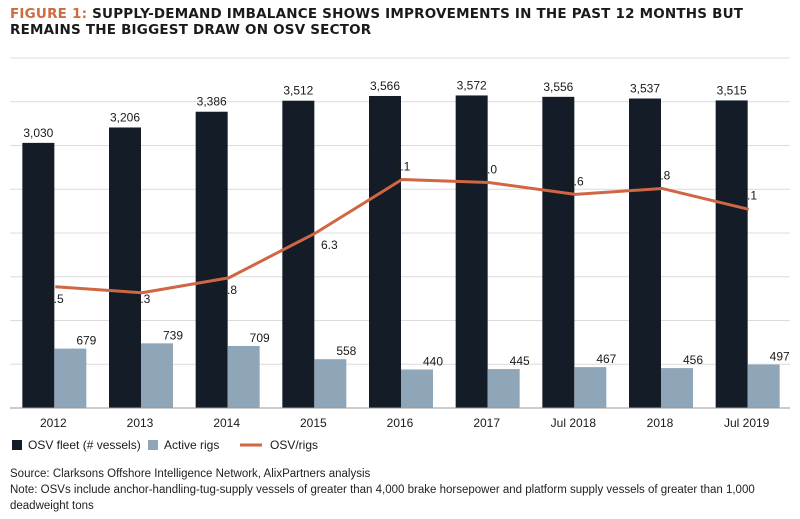  Describe the element at coordinates (86, 341) in the screenshot. I see `rigs-data-label: 679` at that location.